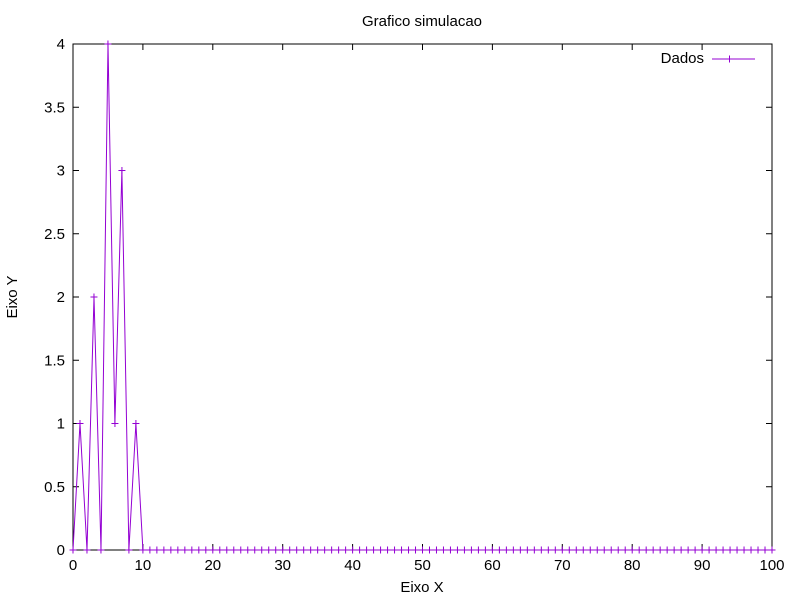 The height and width of the screenshot is (605, 800). What do you see at coordinates (61, 550) in the screenshot?
I see `y-tick-label: 0` at bounding box center [61, 550].